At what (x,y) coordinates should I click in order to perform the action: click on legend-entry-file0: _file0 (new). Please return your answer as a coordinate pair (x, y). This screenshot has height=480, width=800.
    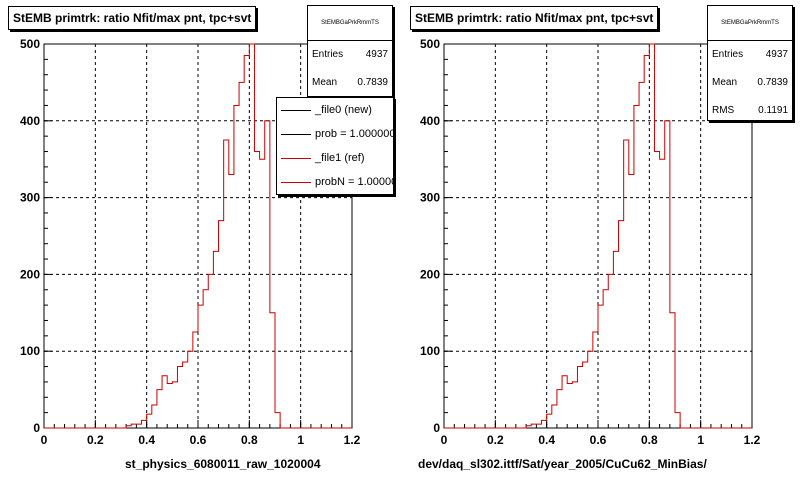
    Looking at the image, I should click on (335, 110).